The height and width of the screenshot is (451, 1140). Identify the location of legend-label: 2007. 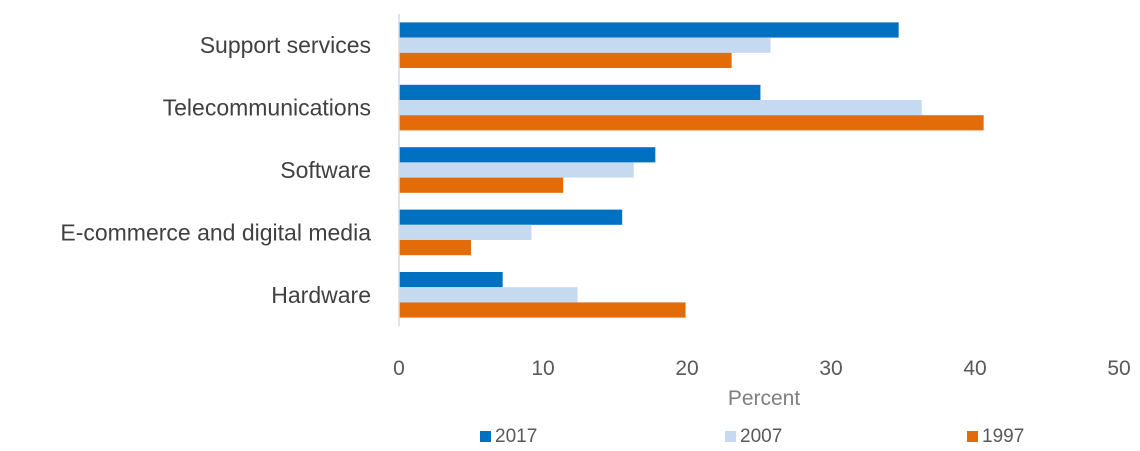
(761, 436).